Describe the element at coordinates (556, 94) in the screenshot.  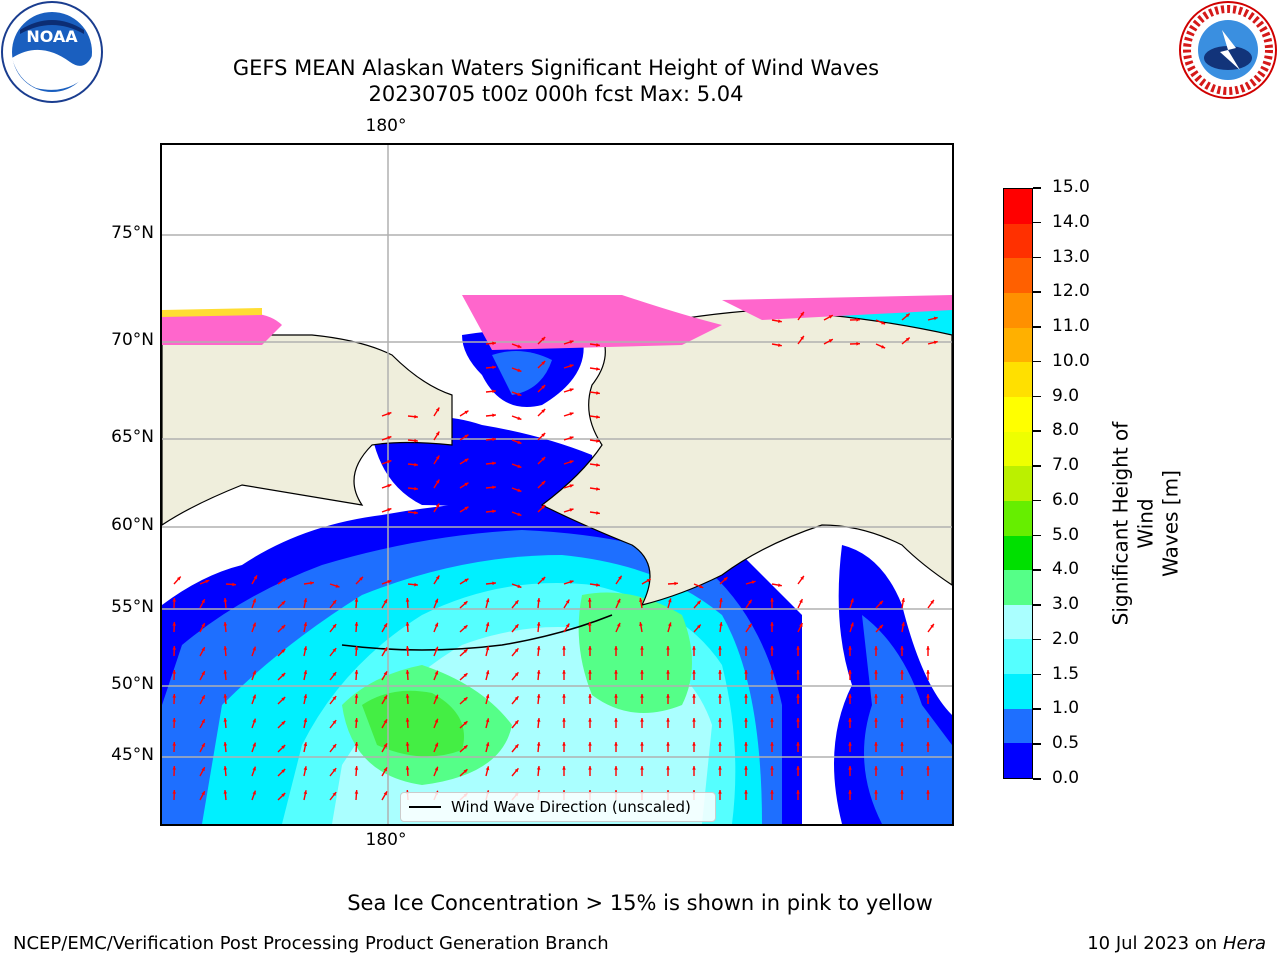
I see `chart-subtitle: 20230705 t00z 000h fcst Max: 5.04` at that location.